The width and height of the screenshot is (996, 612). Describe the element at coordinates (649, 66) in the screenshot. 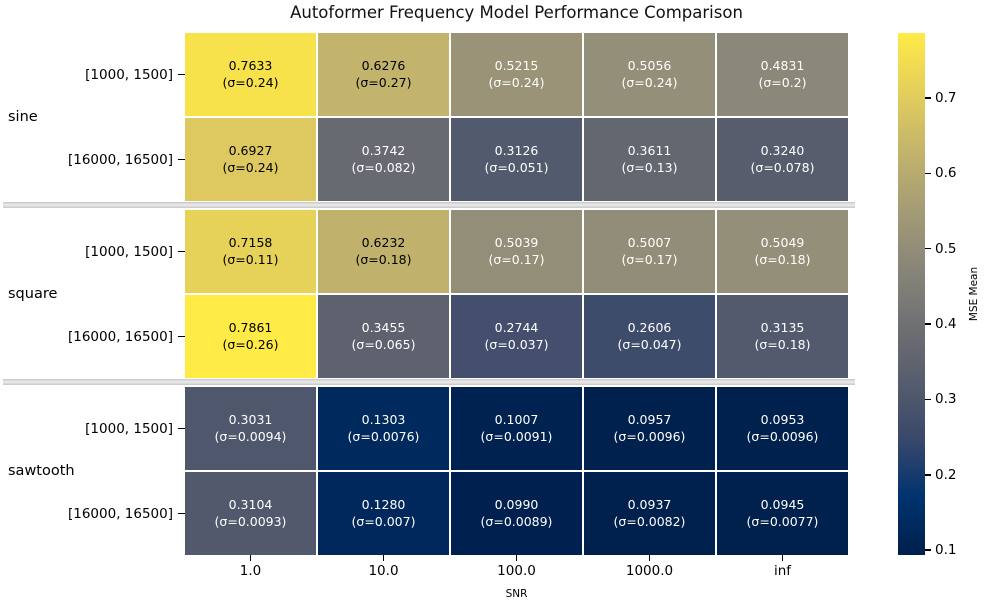

I see `cell-mse-value: 0.5056` at that location.